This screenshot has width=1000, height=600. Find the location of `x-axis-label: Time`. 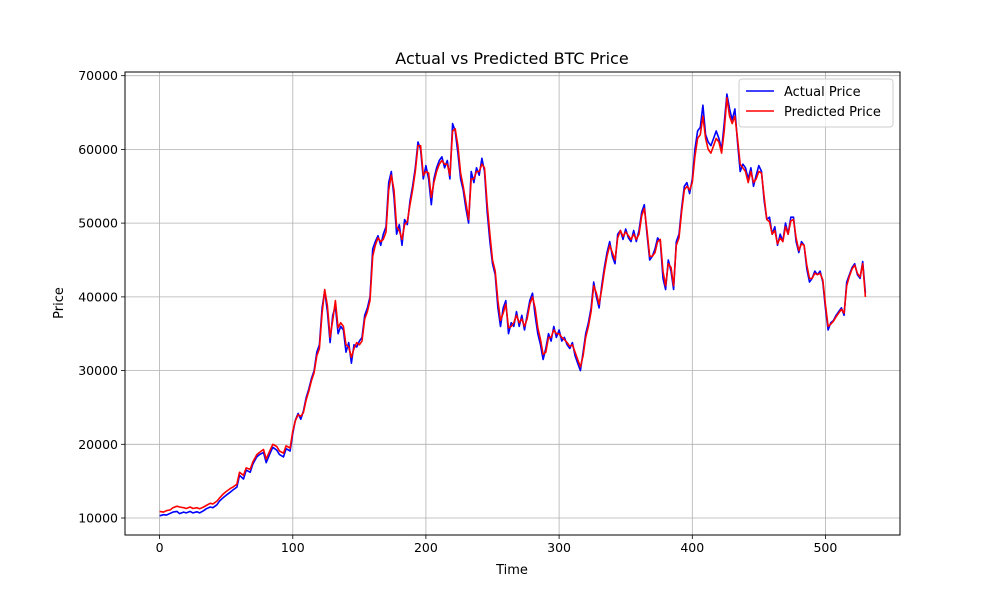

x-axis-label: Time is located at coordinates (511, 570).